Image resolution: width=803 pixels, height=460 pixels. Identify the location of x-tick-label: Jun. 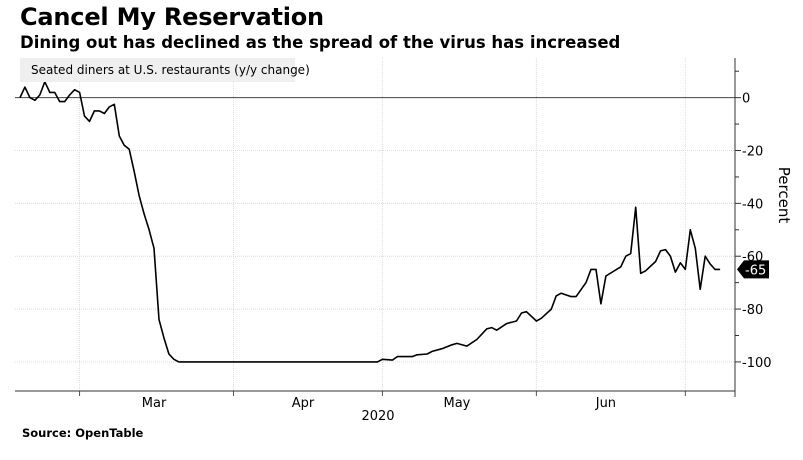
(605, 403).